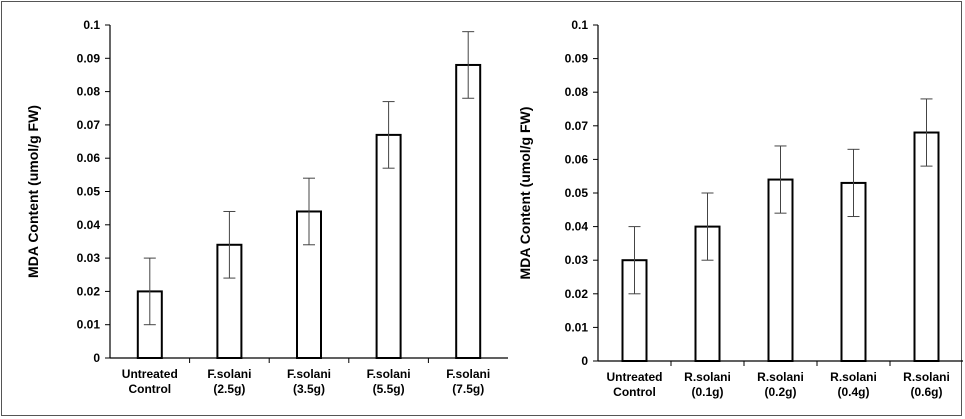  What do you see at coordinates (926, 392) in the screenshot?
I see `x-tick-label: (0.6g)` at bounding box center [926, 392].